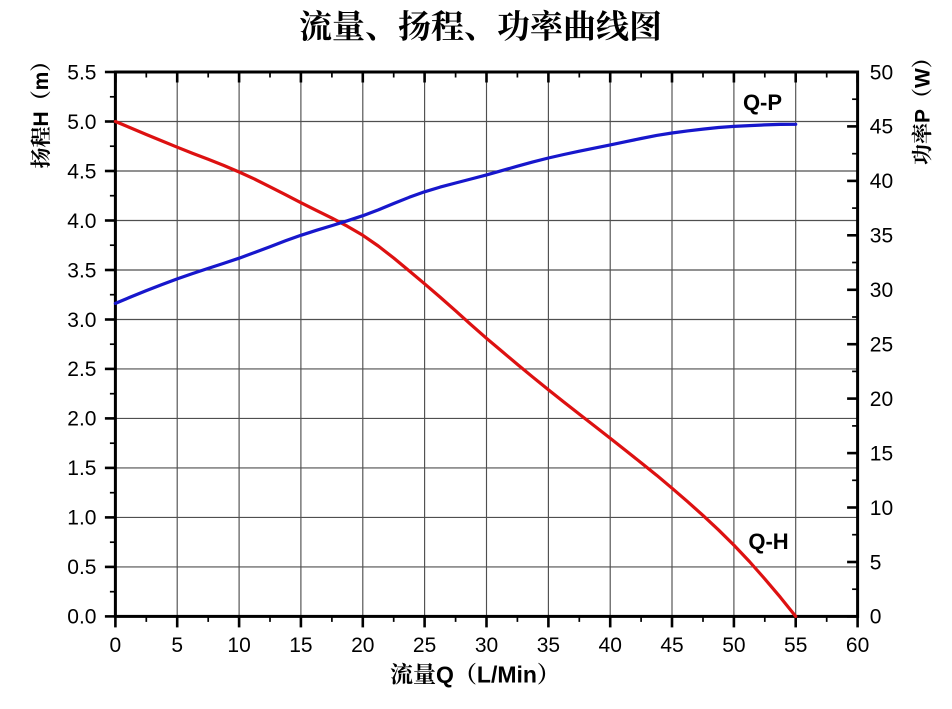  What do you see at coordinates (41, 81) in the screenshot?
I see `svg-text: m` at bounding box center [41, 81].